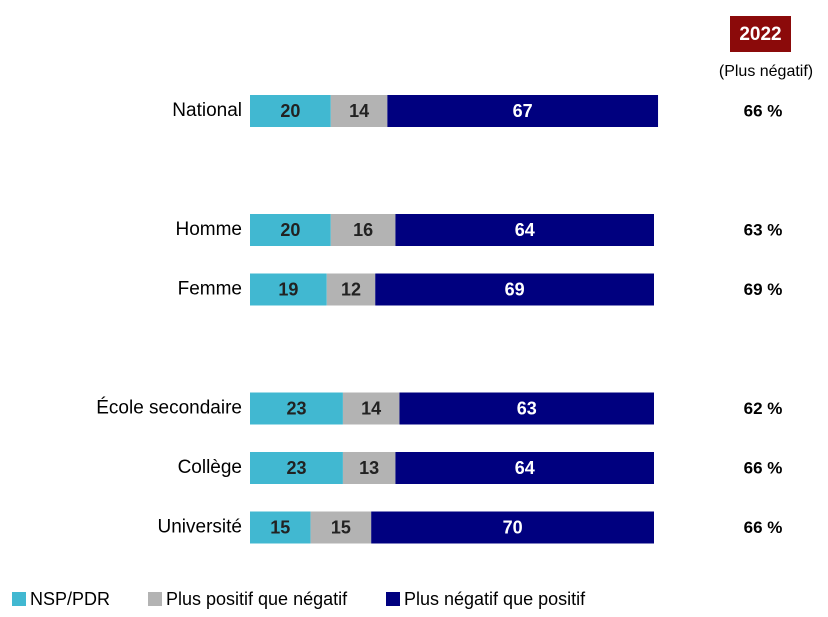 This screenshot has height=617, width=828. I want to click on legend-label: Plus positif que négatif, so click(257, 599).